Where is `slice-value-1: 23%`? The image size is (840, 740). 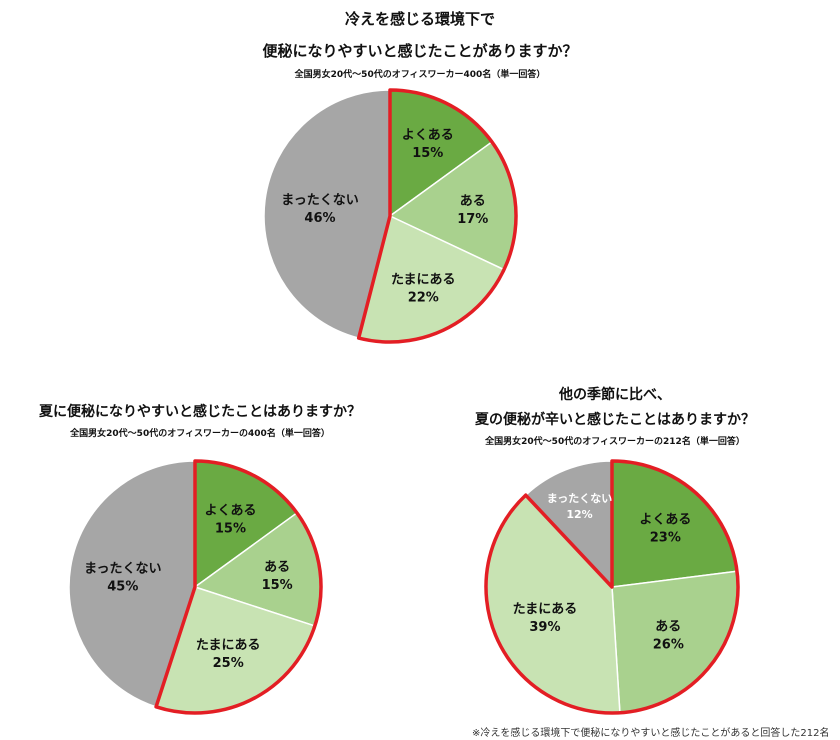
slice-value-1: 23% is located at coordinates (665, 538).